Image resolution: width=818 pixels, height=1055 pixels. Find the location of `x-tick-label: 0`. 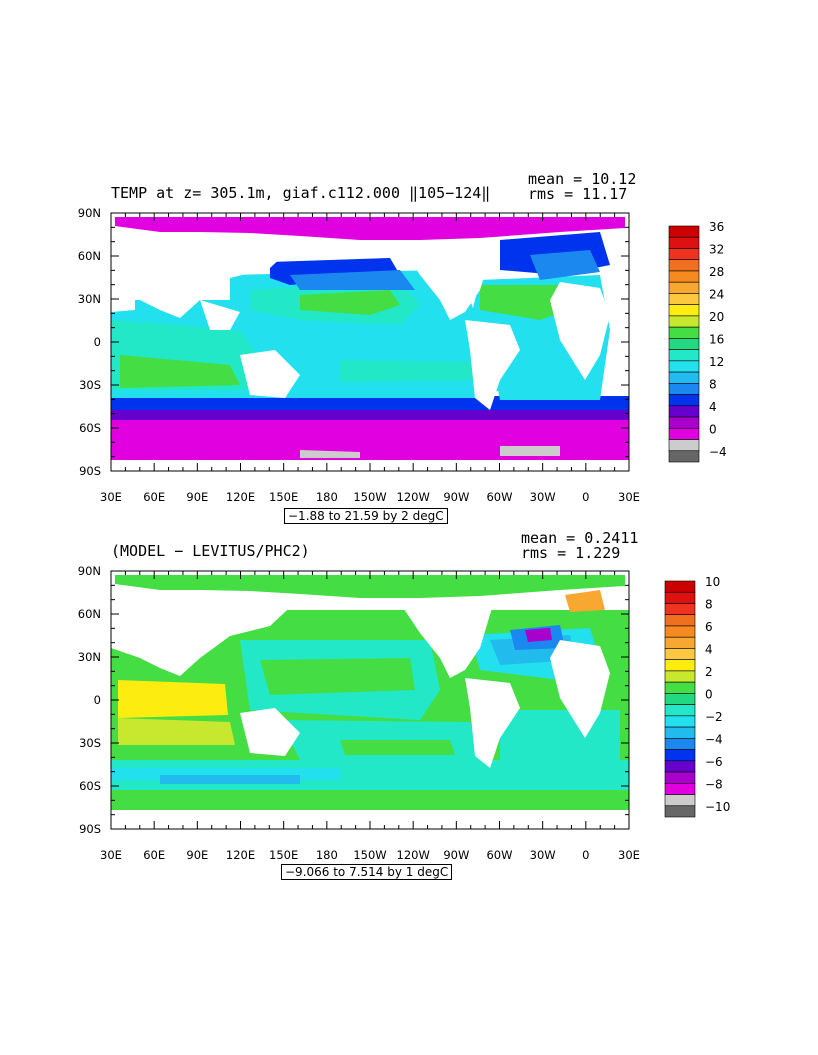

x-tick-label: 0 is located at coordinates (585, 497).